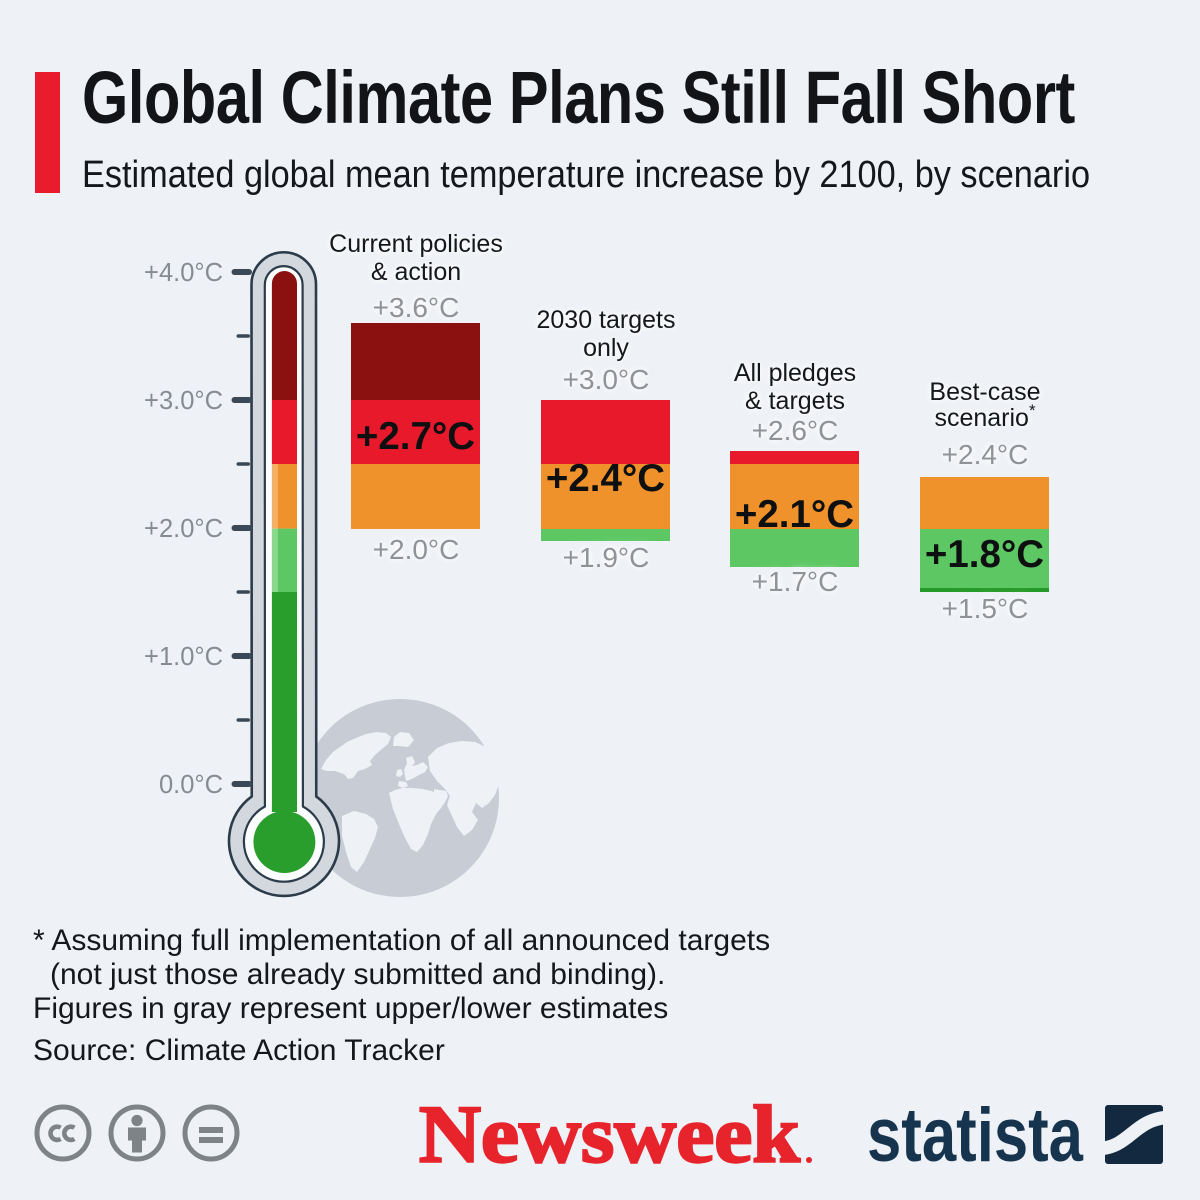  I want to click on svg-text: 0.0°C, so click(191, 785).